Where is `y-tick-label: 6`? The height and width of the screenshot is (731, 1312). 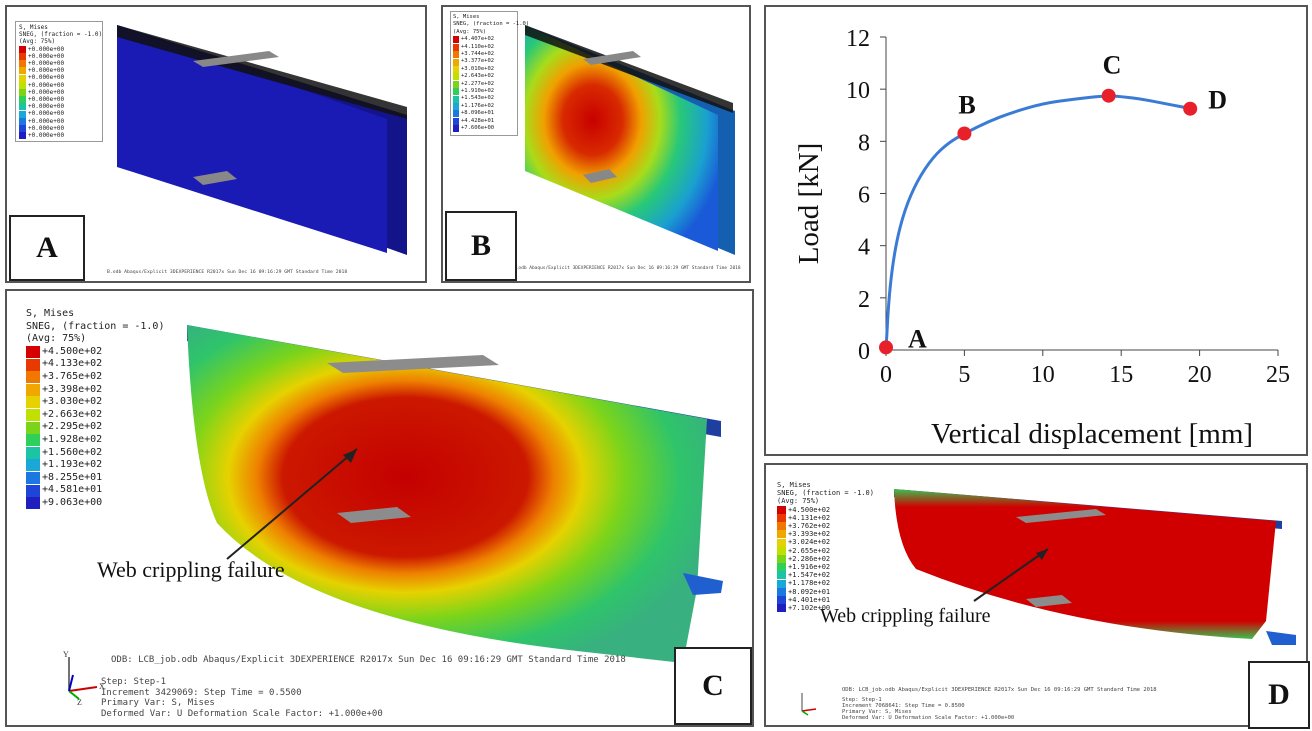 y-tick-label: 6 is located at coordinates (864, 196).